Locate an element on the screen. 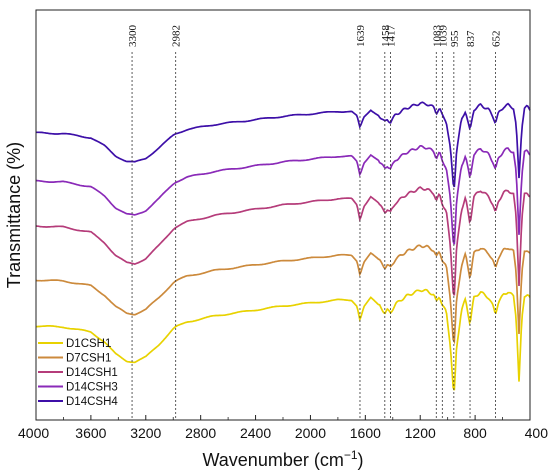 This screenshot has width=550, height=474. annotation-label-3300: 3300 is located at coordinates (133, 36).